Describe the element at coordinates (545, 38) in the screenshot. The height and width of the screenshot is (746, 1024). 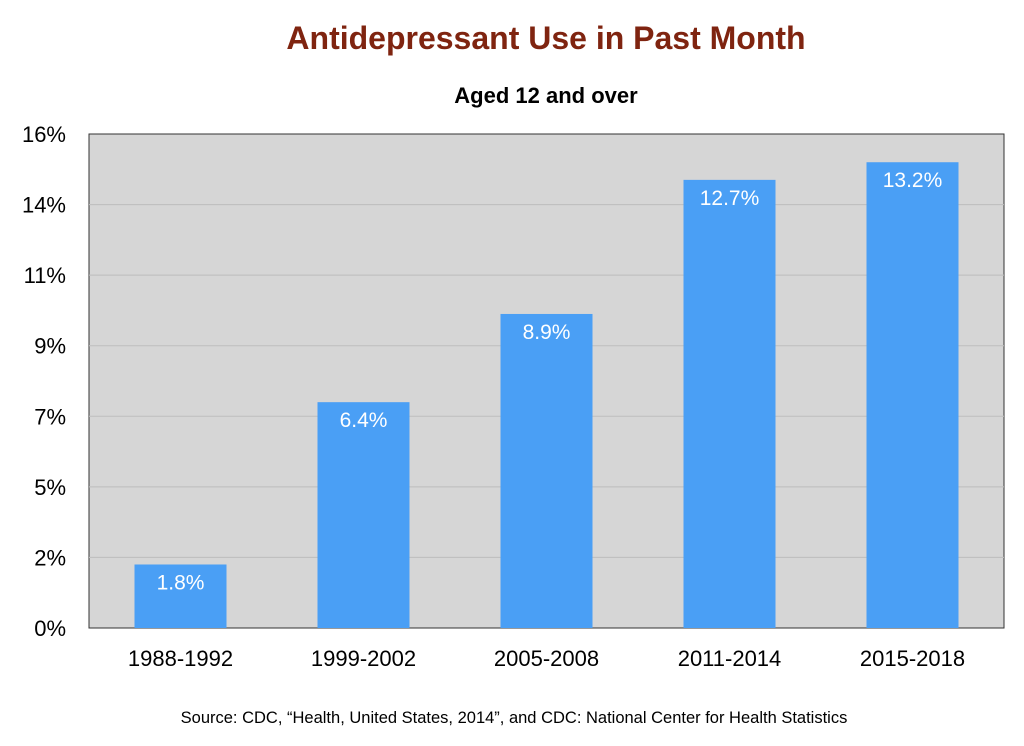
I see `chart-title: Antidepressant Use in Past Month` at that location.